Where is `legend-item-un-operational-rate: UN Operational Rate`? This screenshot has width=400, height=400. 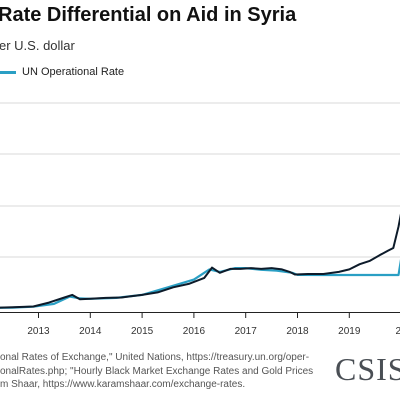
legend-item-un-operational-rate: UN Operational Rate is located at coordinates (62, 72).